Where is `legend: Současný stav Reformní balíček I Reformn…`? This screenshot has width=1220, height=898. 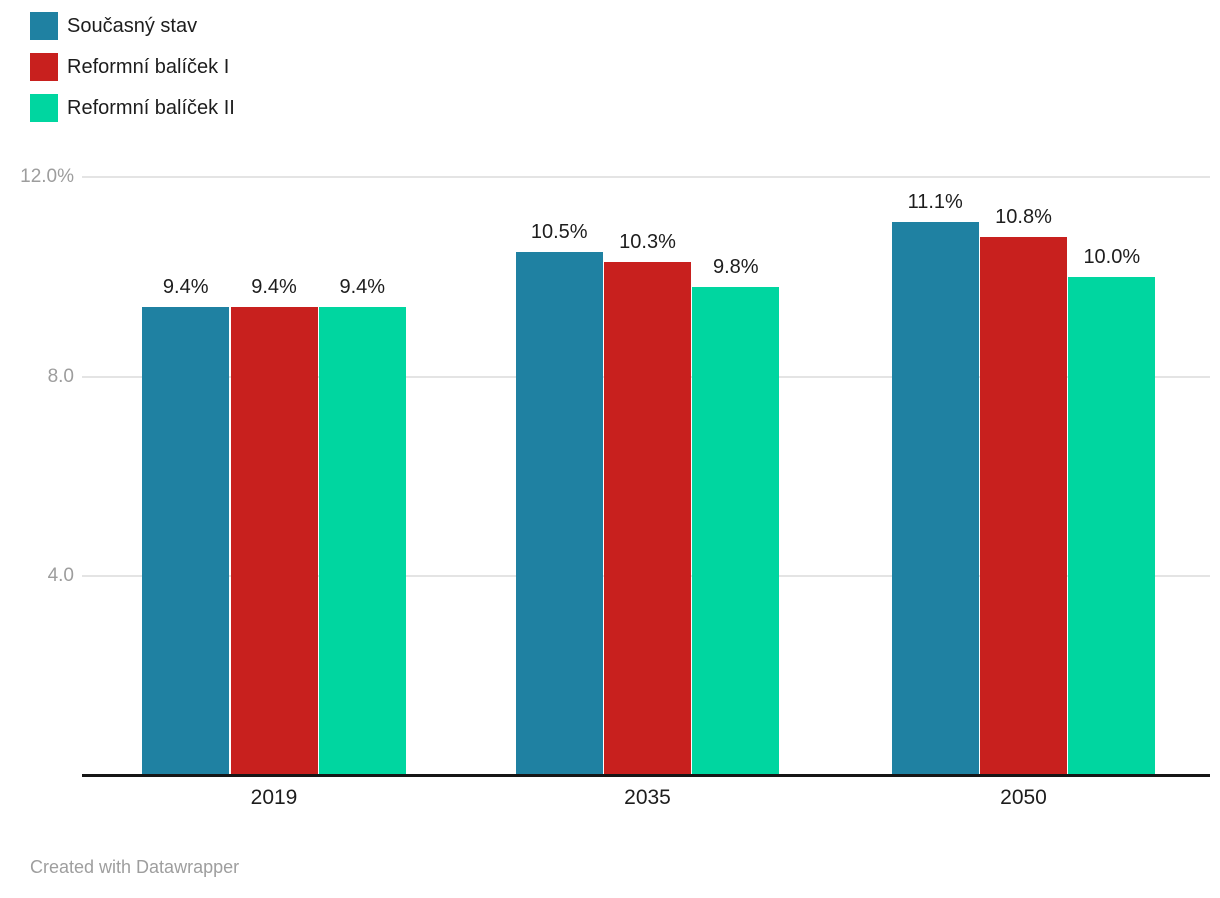
legend: Současný stav Reformní balíček I Reformn… is located at coordinates (132, 67).